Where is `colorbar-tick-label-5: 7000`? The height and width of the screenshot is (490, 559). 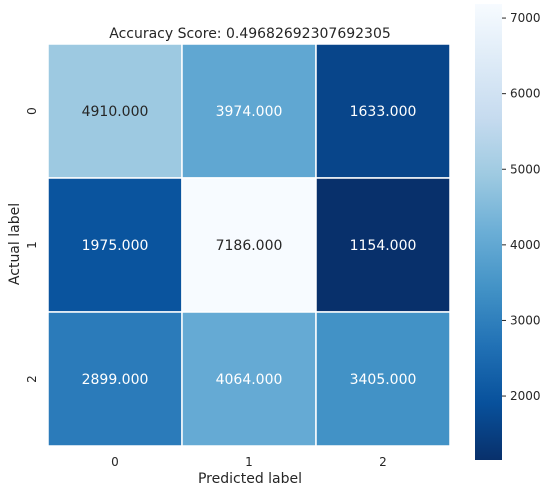 colorbar-tick-label-5: 7000 is located at coordinates (525, 18).